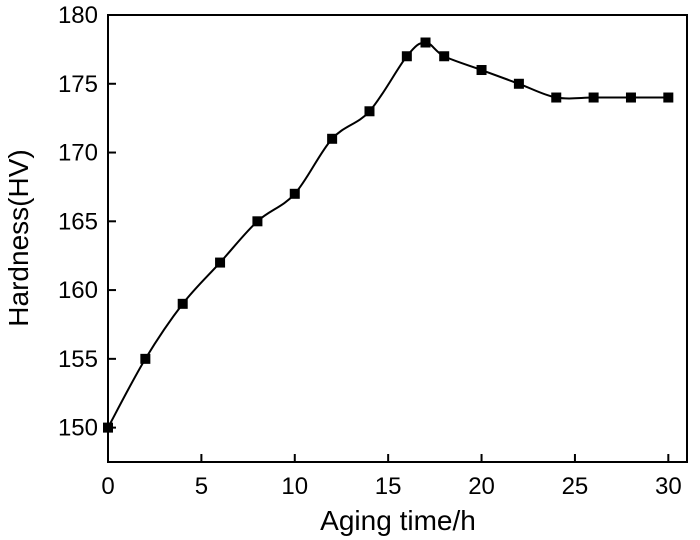  What do you see at coordinates (294, 486) in the screenshot?
I see `x-tick-label: 10` at bounding box center [294, 486].